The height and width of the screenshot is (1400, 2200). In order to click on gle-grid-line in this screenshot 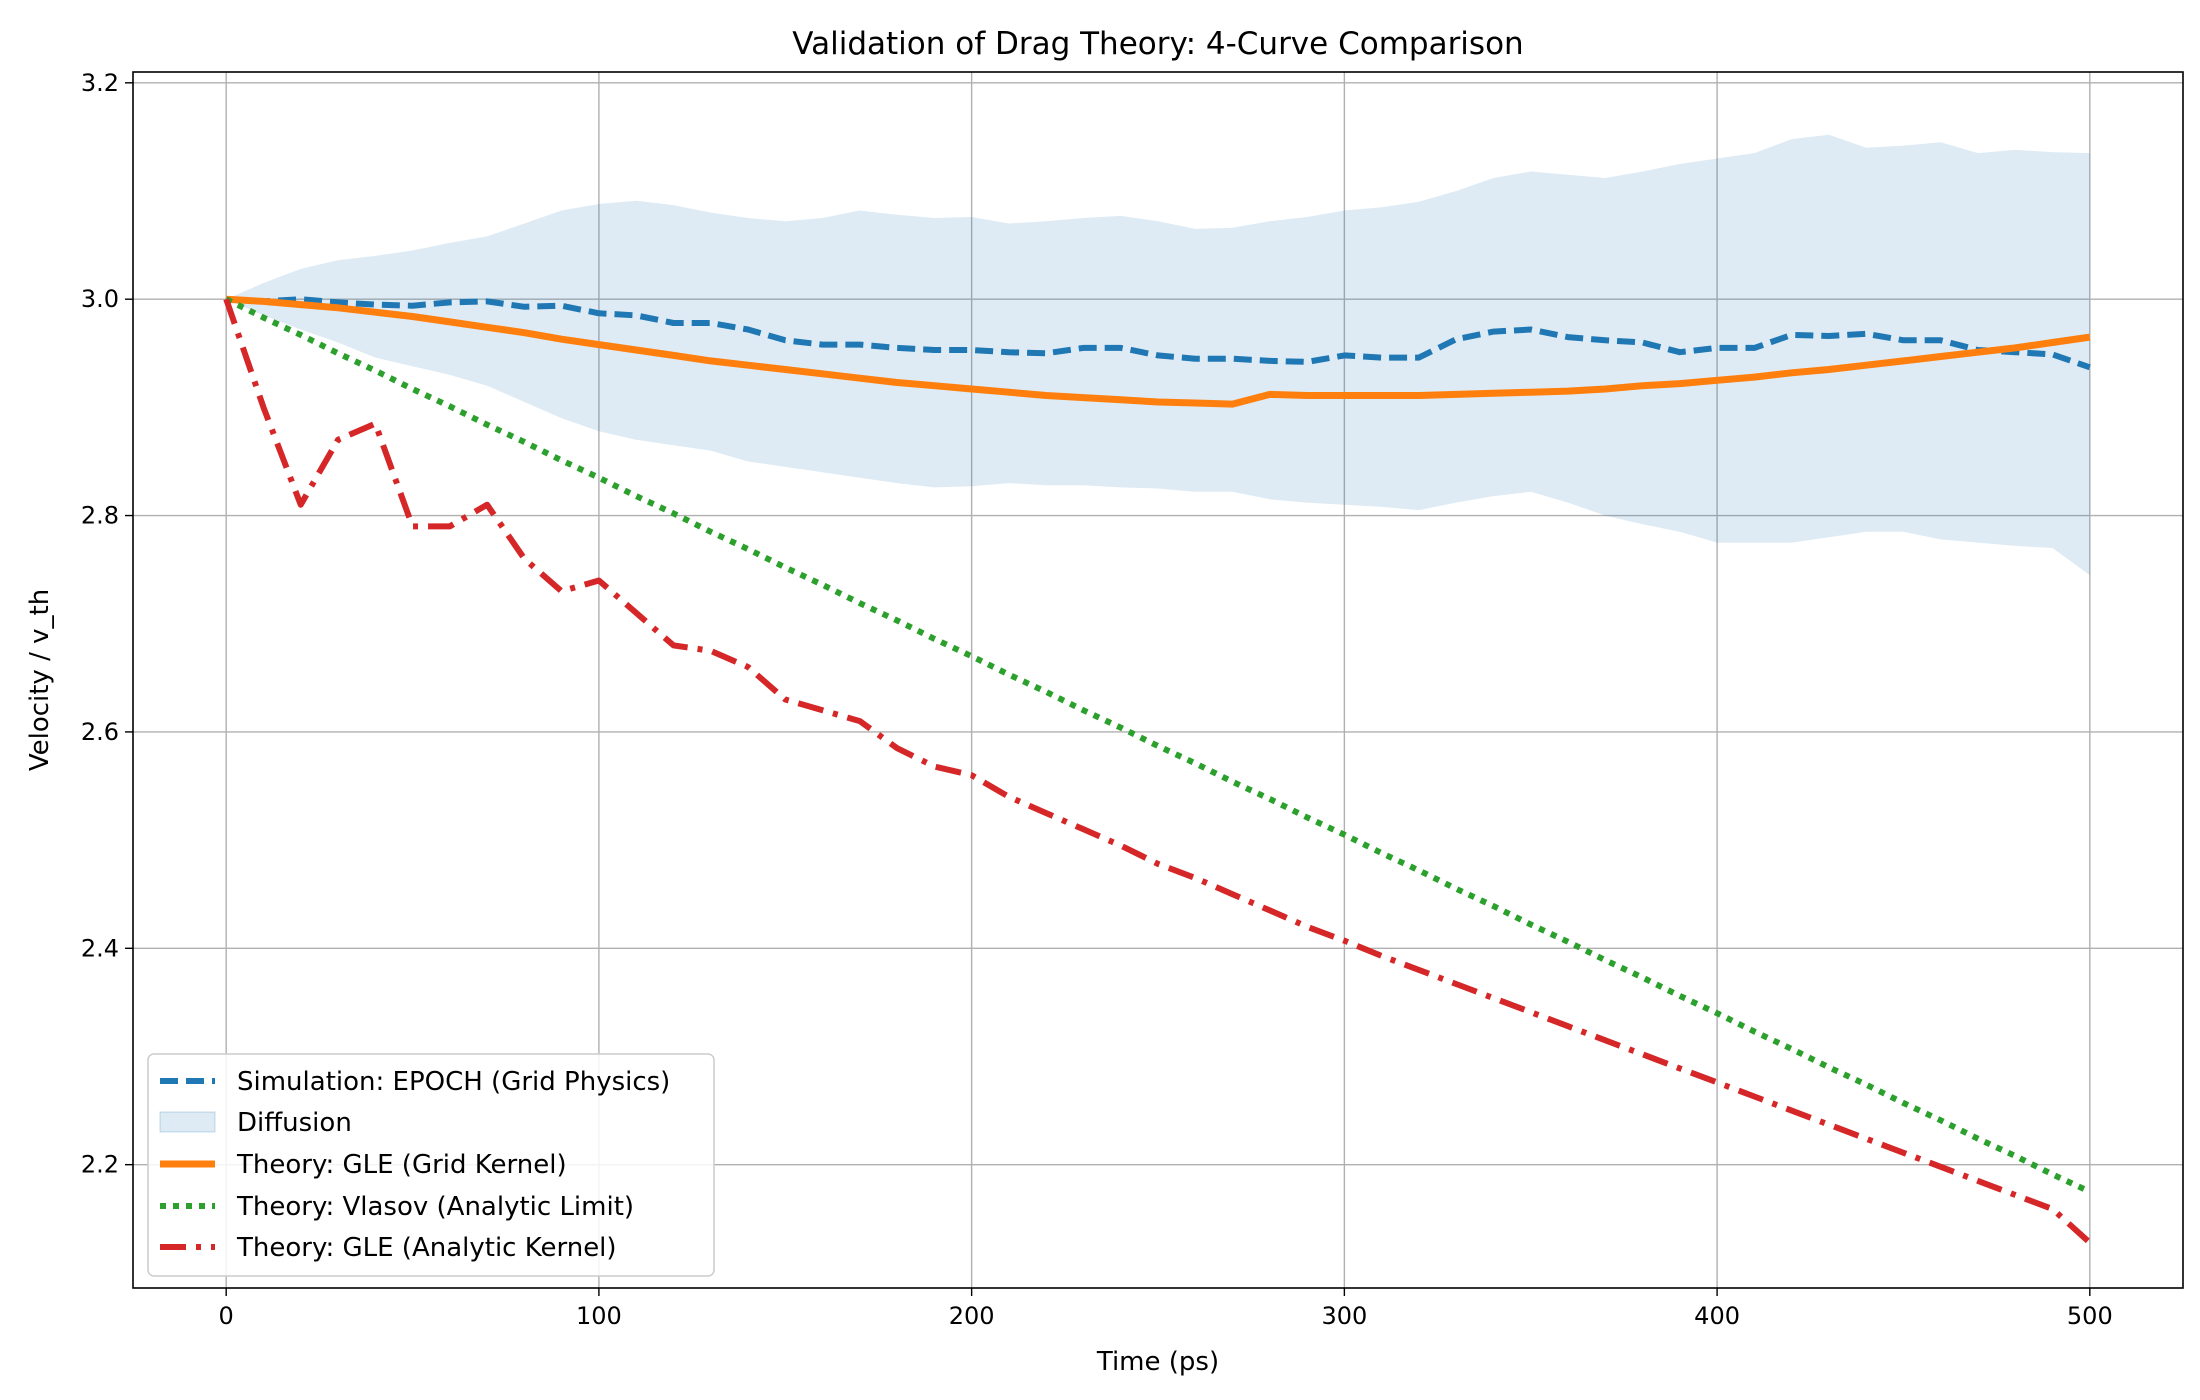, I will do `click(1158, 351)`.